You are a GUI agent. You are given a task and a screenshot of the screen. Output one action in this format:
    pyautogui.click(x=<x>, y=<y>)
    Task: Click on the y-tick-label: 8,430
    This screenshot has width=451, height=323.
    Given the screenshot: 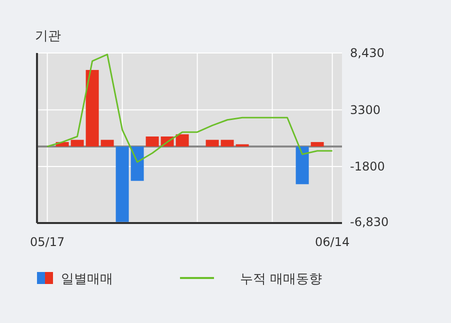 What is the action you would take?
    pyautogui.click(x=367, y=53)
    